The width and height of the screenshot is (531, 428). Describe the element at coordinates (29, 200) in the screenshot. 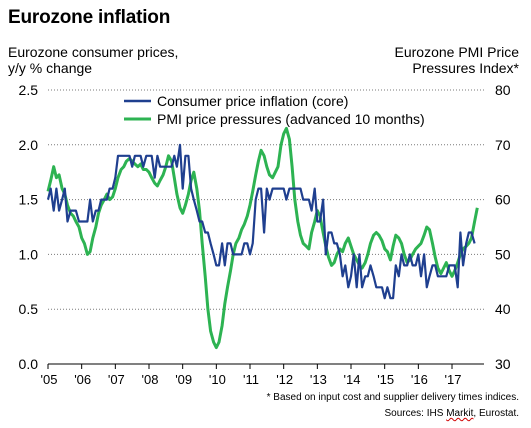

I see `y-left-tick-label: 1.5` at that location.